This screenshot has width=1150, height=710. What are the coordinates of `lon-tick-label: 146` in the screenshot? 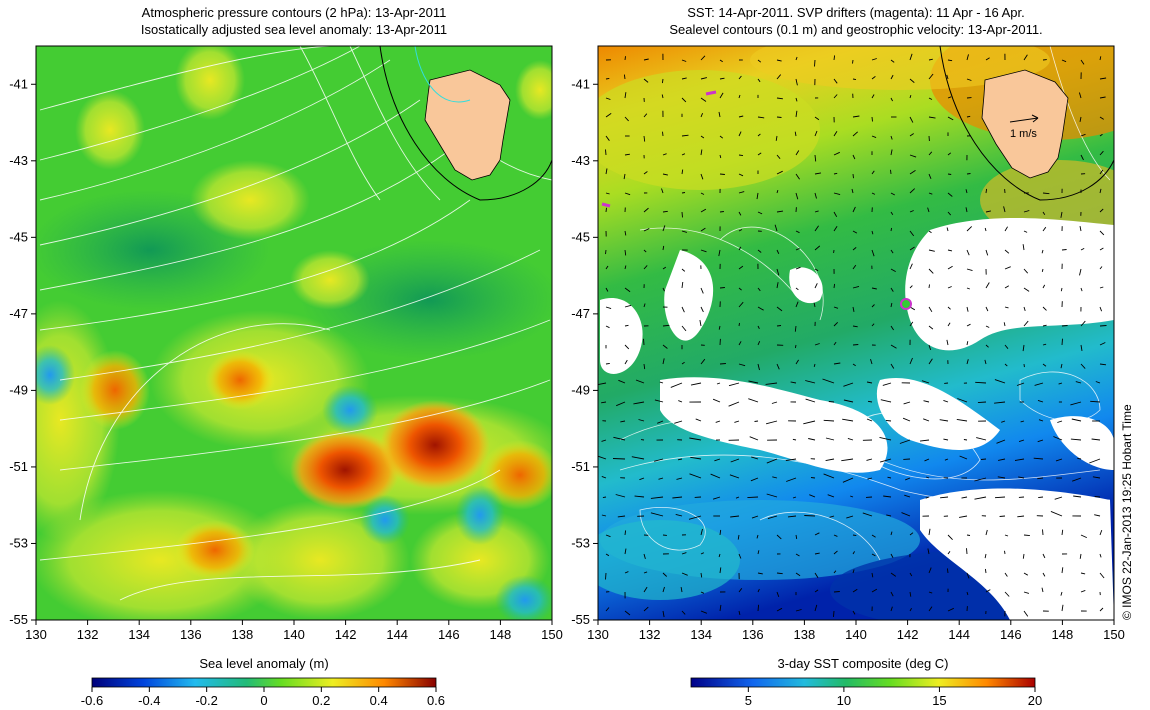 It's located at (449, 634).